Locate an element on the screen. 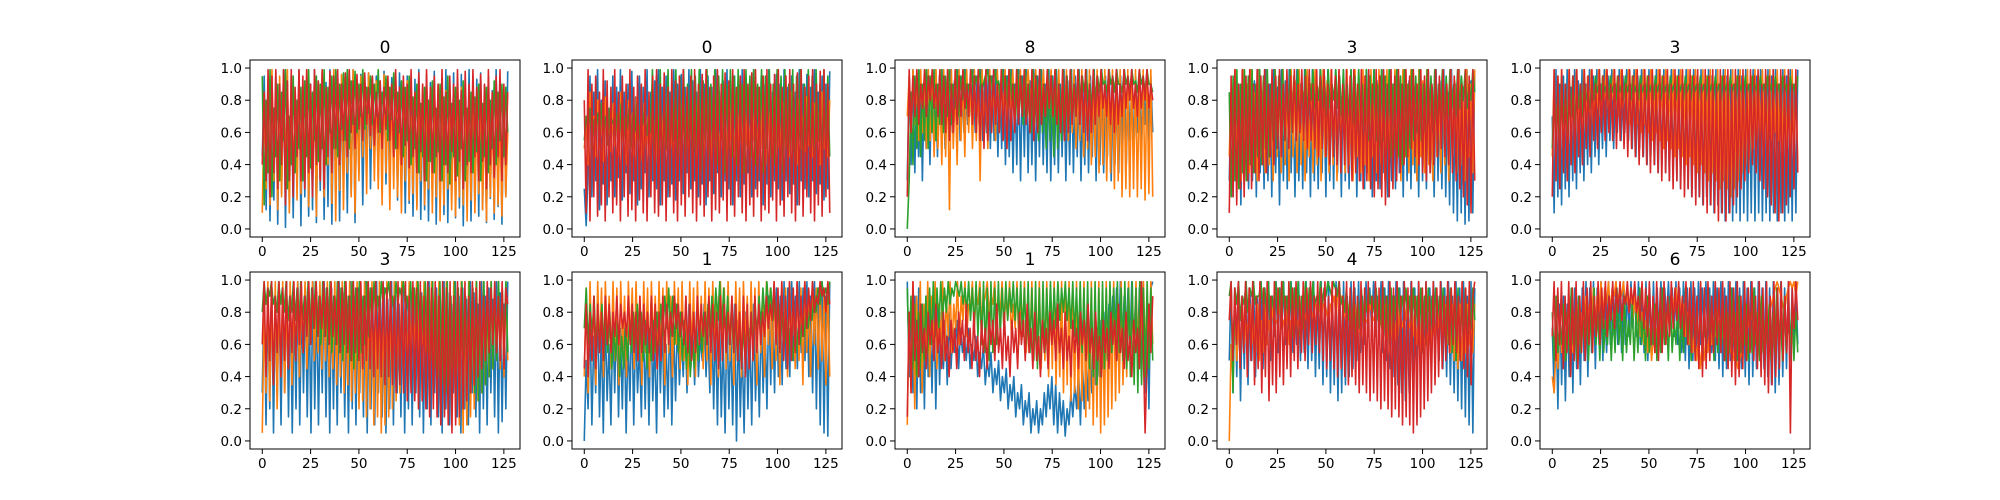 The image size is (2000, 500). subplot-7: 1 0 25 50 75 100 125 0.0 0.2 0.4 0.6 0.8 1.0 is located at coordinates (693, 361).